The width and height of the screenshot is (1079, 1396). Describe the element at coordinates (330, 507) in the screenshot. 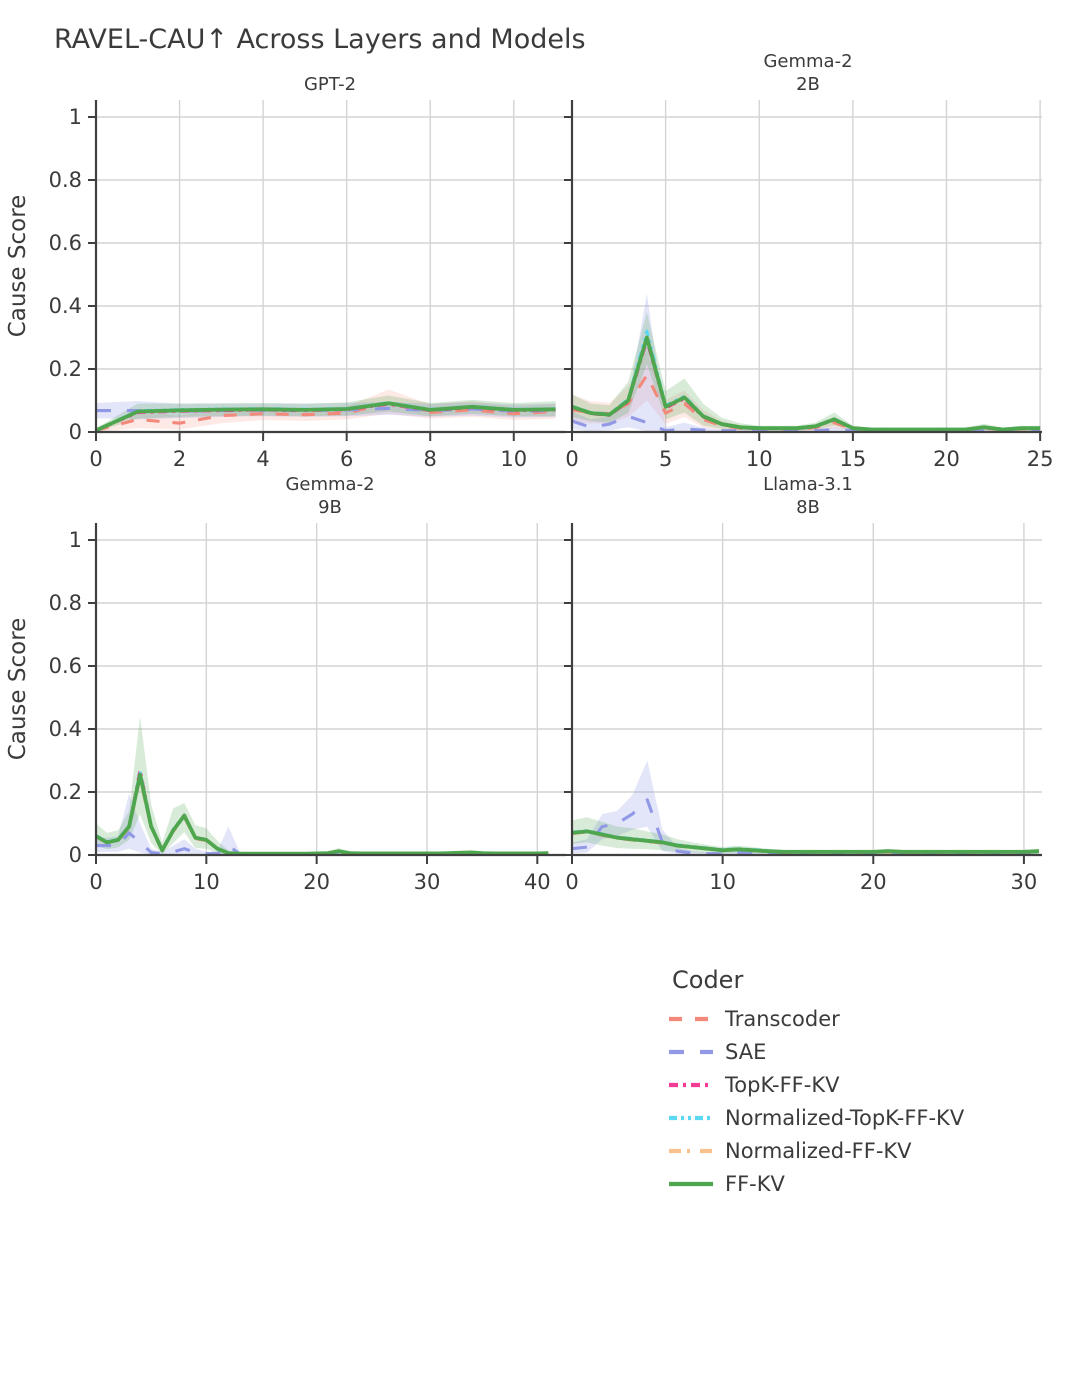

I see `subplot-title-line: 9B` at that location.